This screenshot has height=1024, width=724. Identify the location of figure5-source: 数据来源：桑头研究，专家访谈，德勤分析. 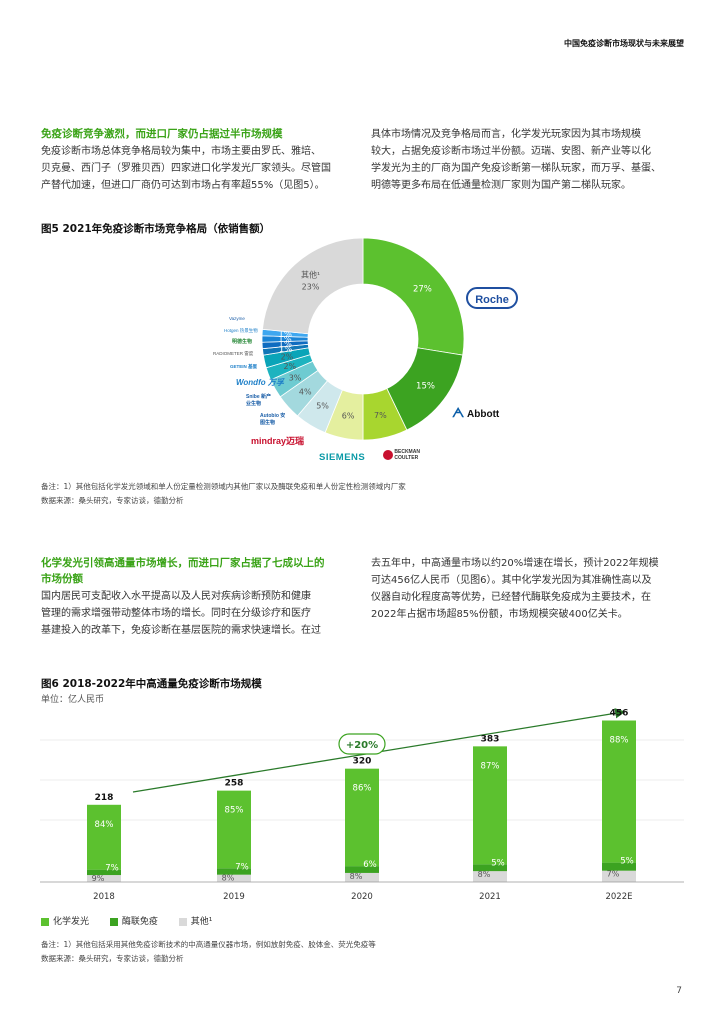
(112, 500).